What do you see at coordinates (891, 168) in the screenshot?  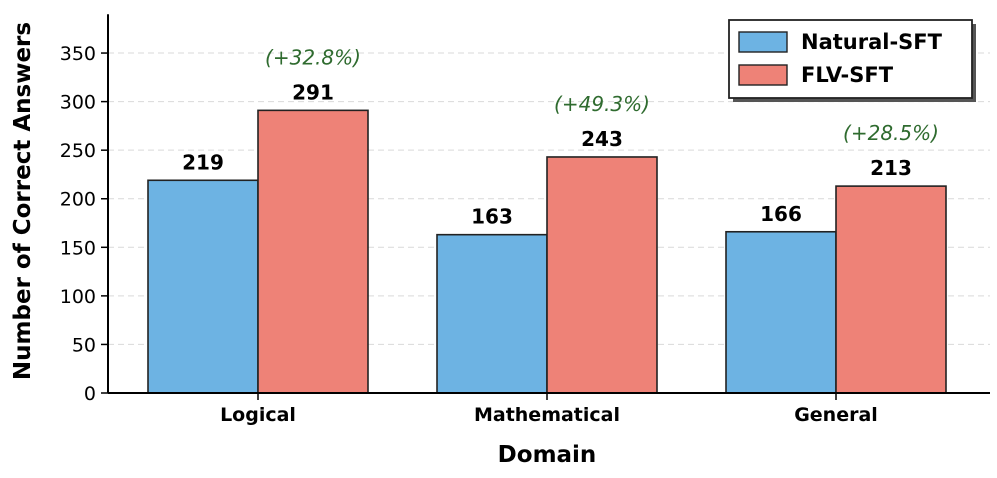 I see `value-label: 213` at bounding box center [891, 168].